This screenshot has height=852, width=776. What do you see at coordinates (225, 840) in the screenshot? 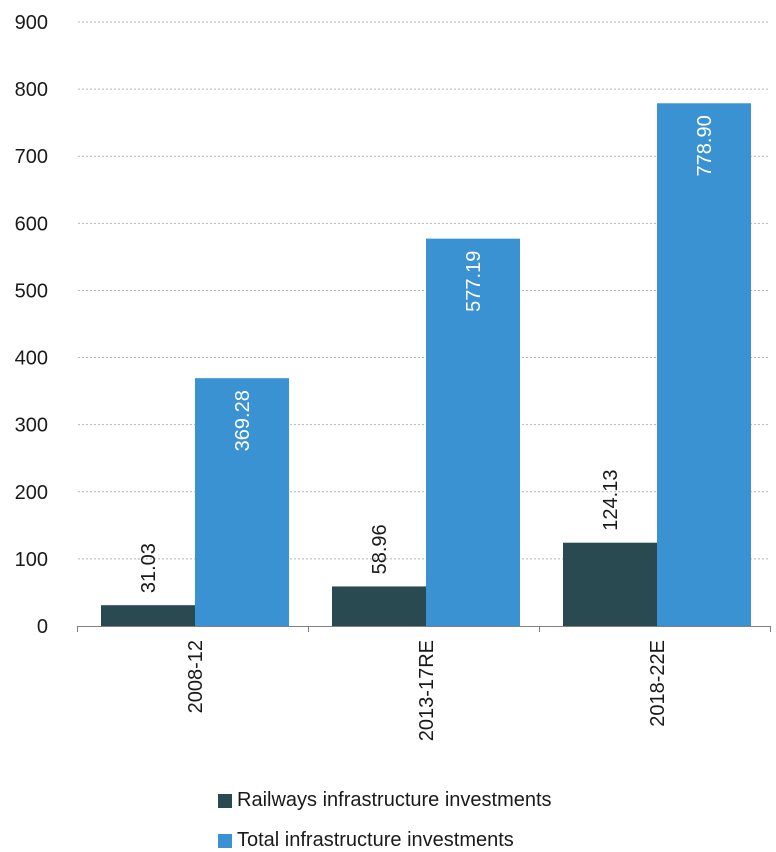
I see `legend-swatch-total` at bounding box center [225, 840].